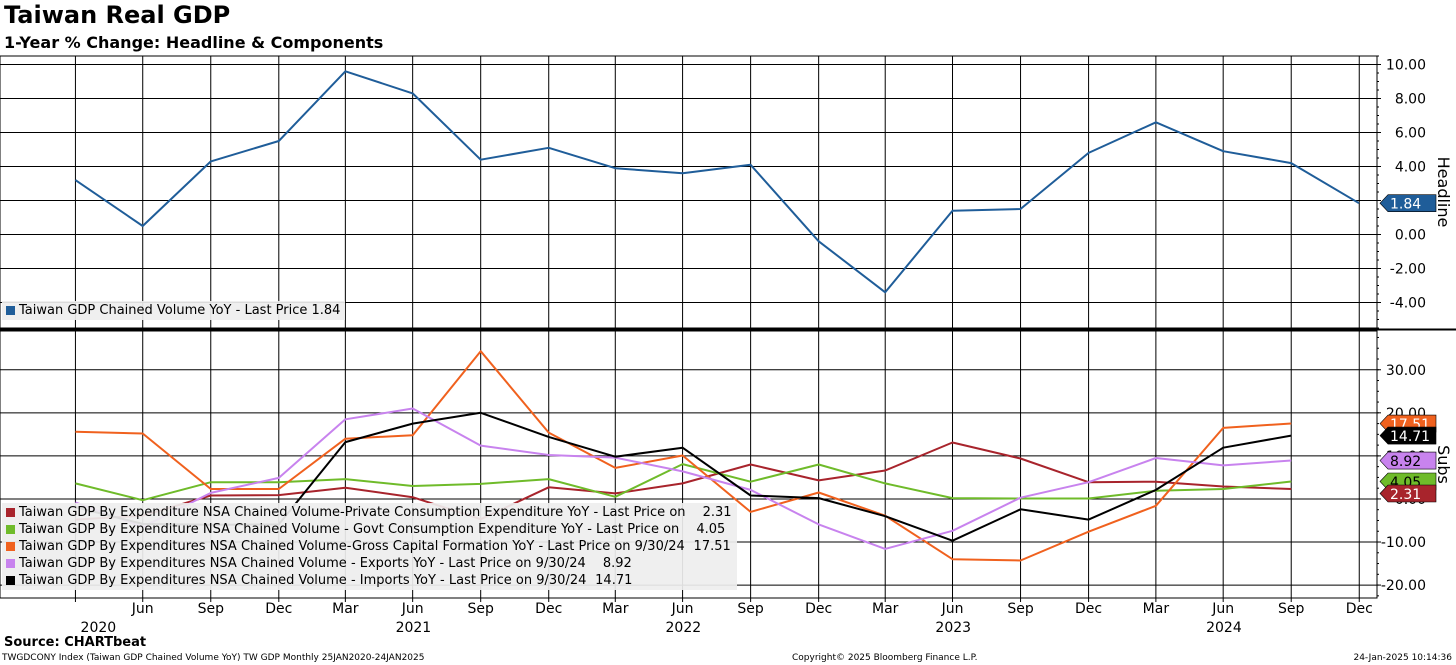  What do you see at coordinates (712, 546) in the screenshot?
I see `legend-value: 17.51` at bounding box center [712, 546].